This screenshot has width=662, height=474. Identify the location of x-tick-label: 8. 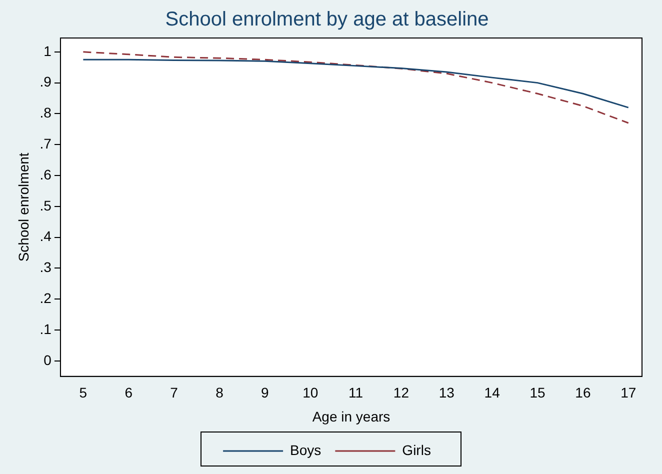
(220, 392).